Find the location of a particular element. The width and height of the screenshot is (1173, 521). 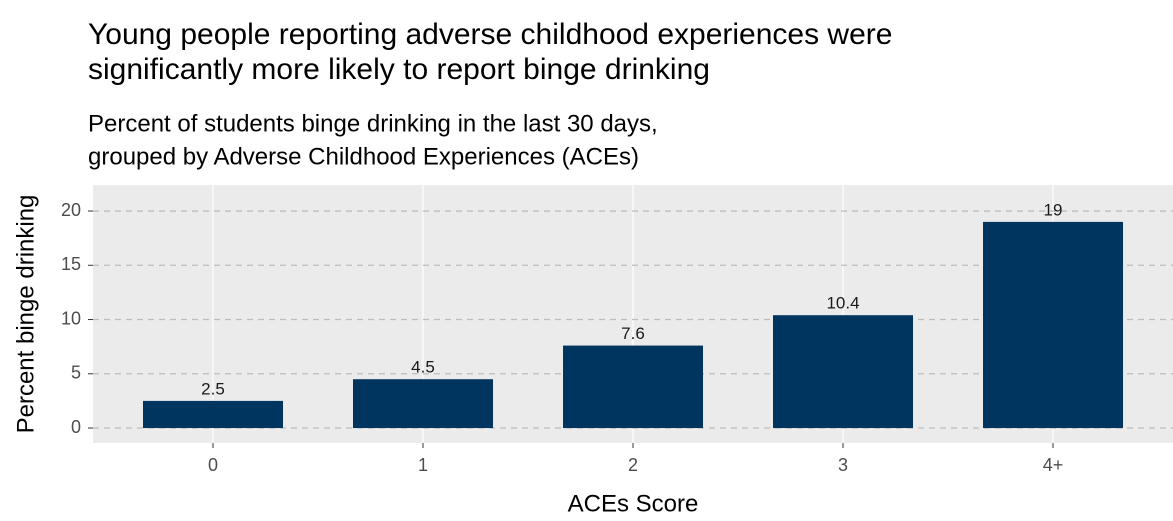

y-axis-label: Percent binge drinking is located at coordinates (25, 314).